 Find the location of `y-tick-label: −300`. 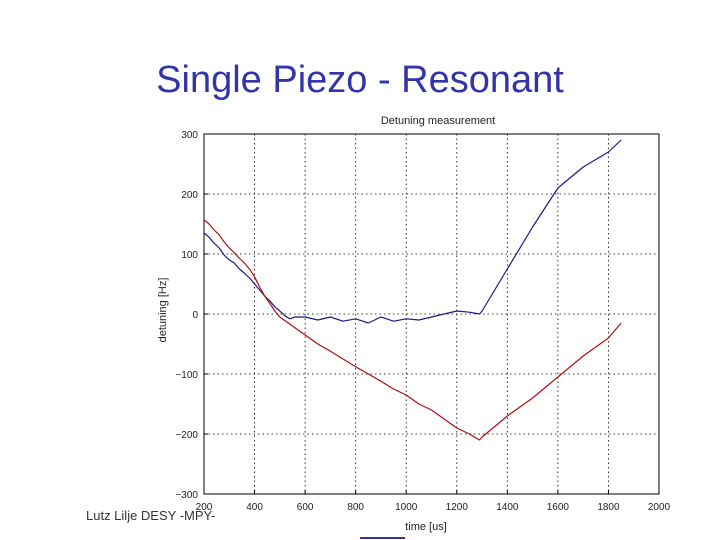

y-tick-label: −300 is located at coordinates (186, 495).